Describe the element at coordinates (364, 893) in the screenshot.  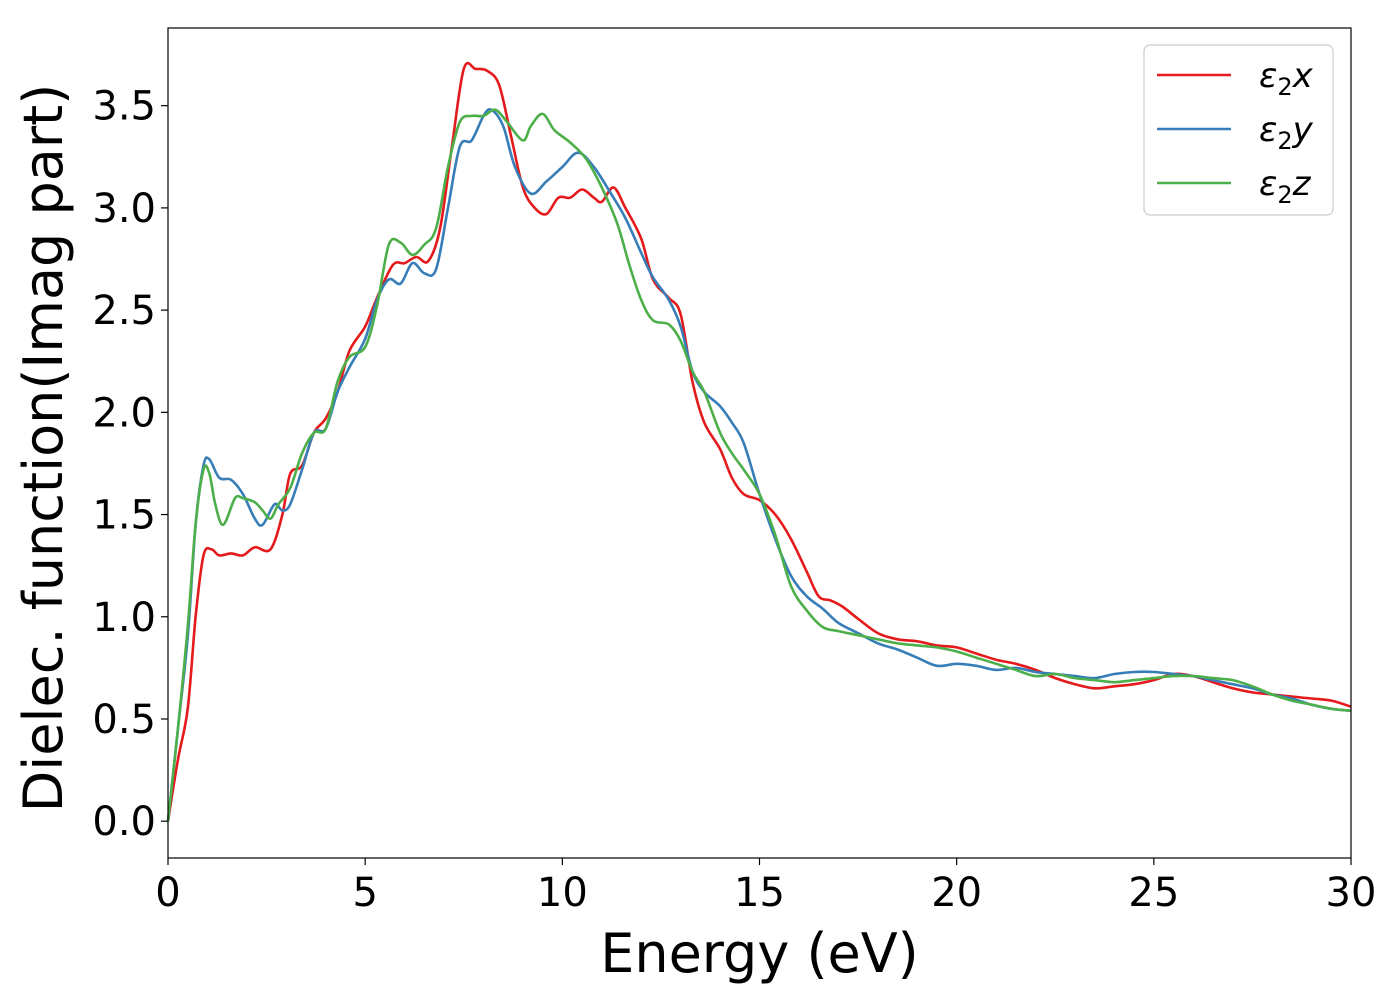
I see `x-tick-label: 5` at that location.